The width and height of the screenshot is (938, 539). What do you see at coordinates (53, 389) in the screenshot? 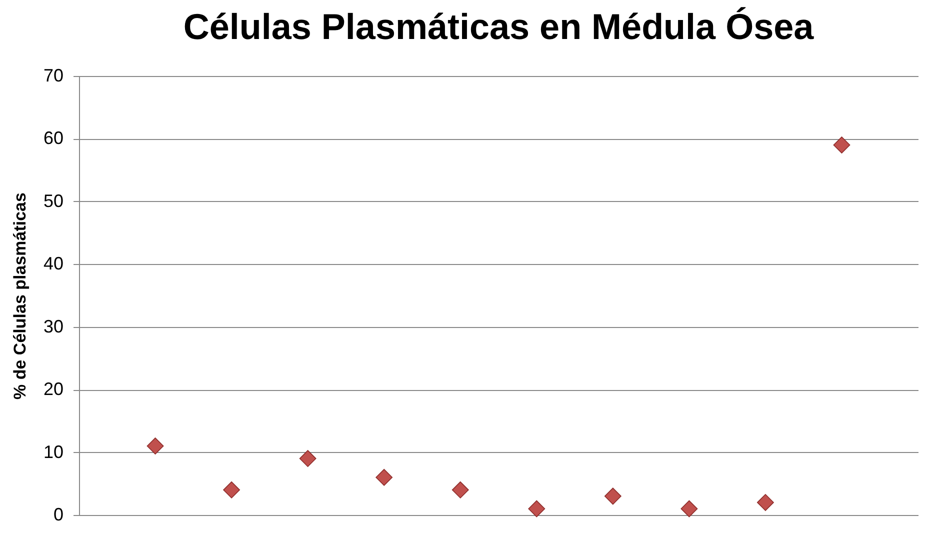
I see `y-tick-label: 20` at bounding box center [53, 389].